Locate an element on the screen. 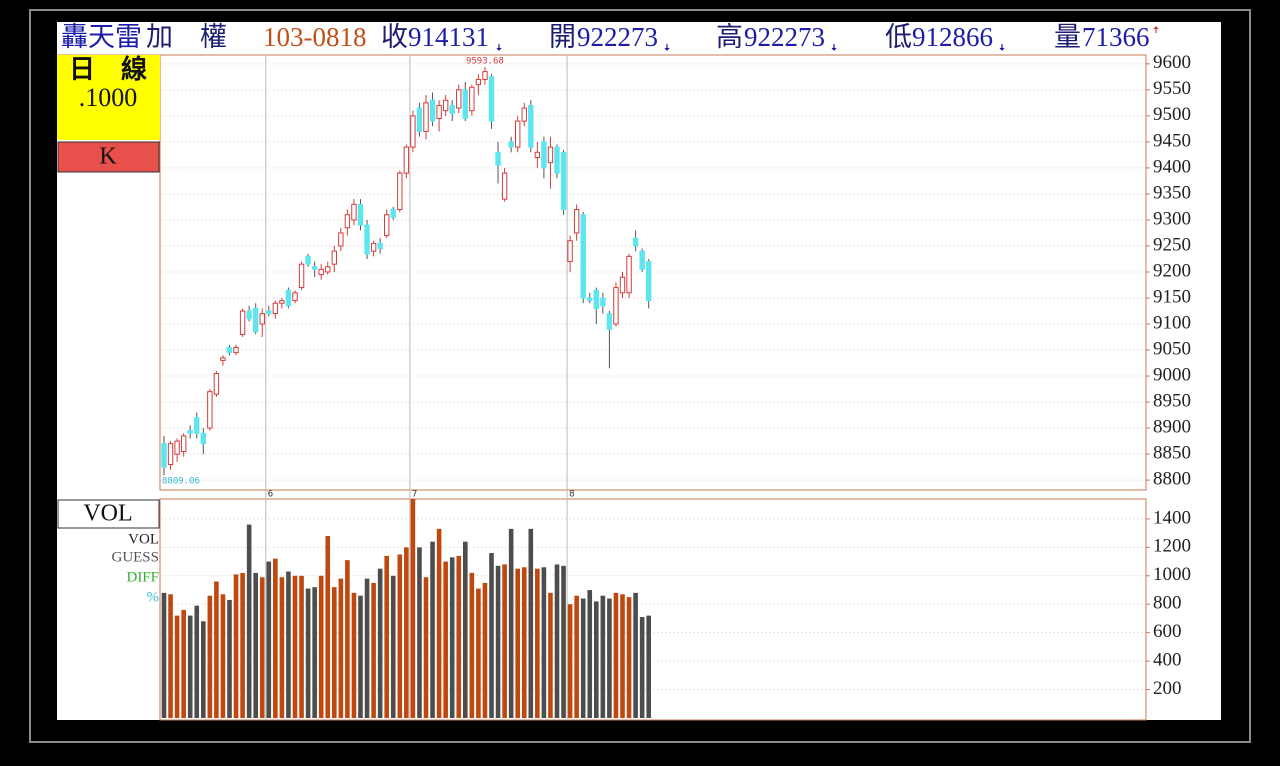 The height and width of the screenshot is (766, 1280). vol-item: DIFF is located at coordinates (142, 577).